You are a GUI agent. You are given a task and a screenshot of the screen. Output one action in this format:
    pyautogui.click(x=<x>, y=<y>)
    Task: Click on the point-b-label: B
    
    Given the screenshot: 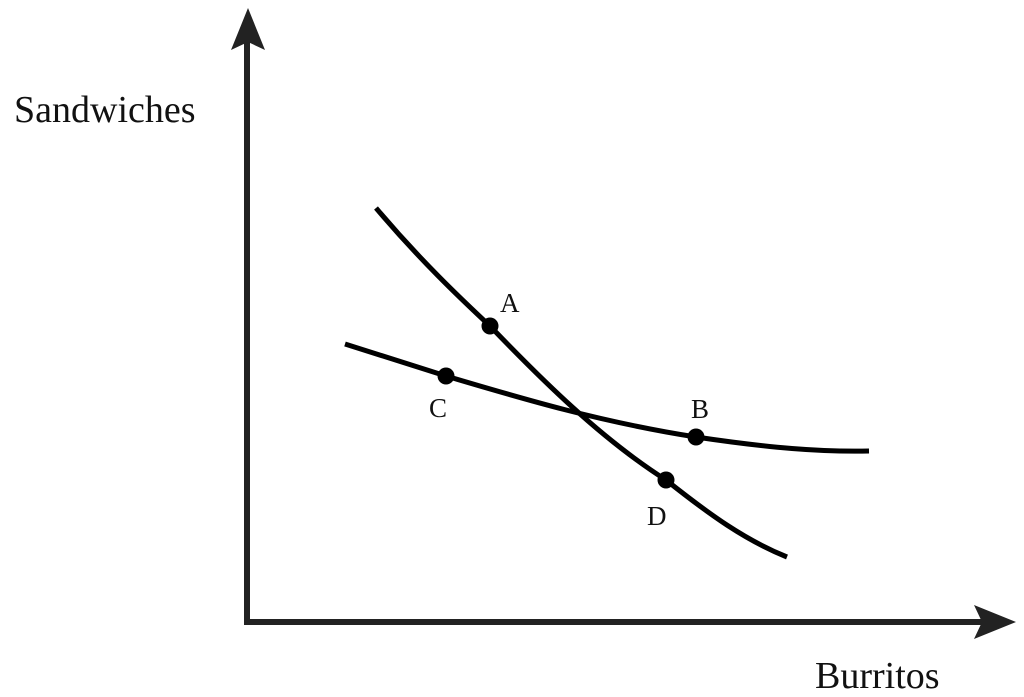 What is the action you would take?
    pyautogui.click(x=700, y=409)
    